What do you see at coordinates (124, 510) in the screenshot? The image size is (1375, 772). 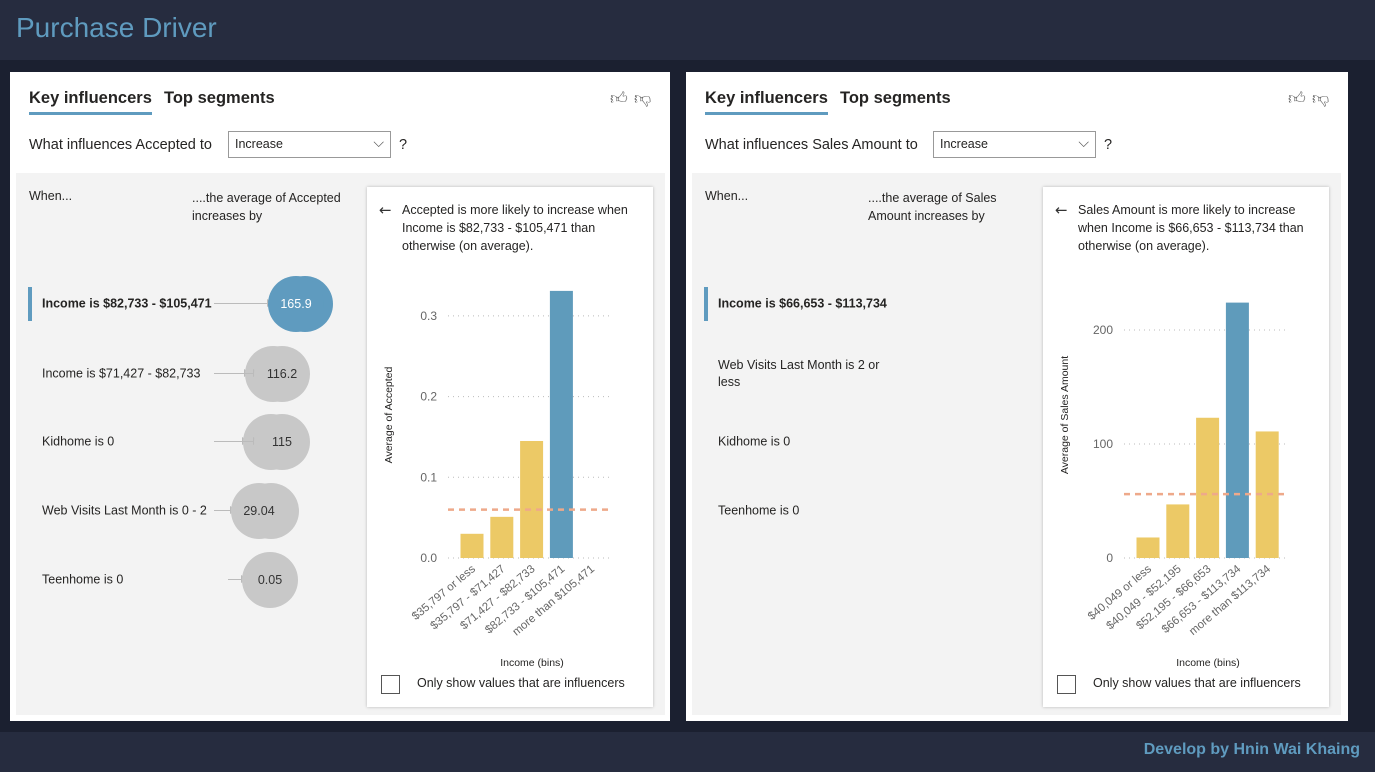 I see `influencer-label: Web Visits Last Month is 0 - 2` at bounding box center [124, 510].